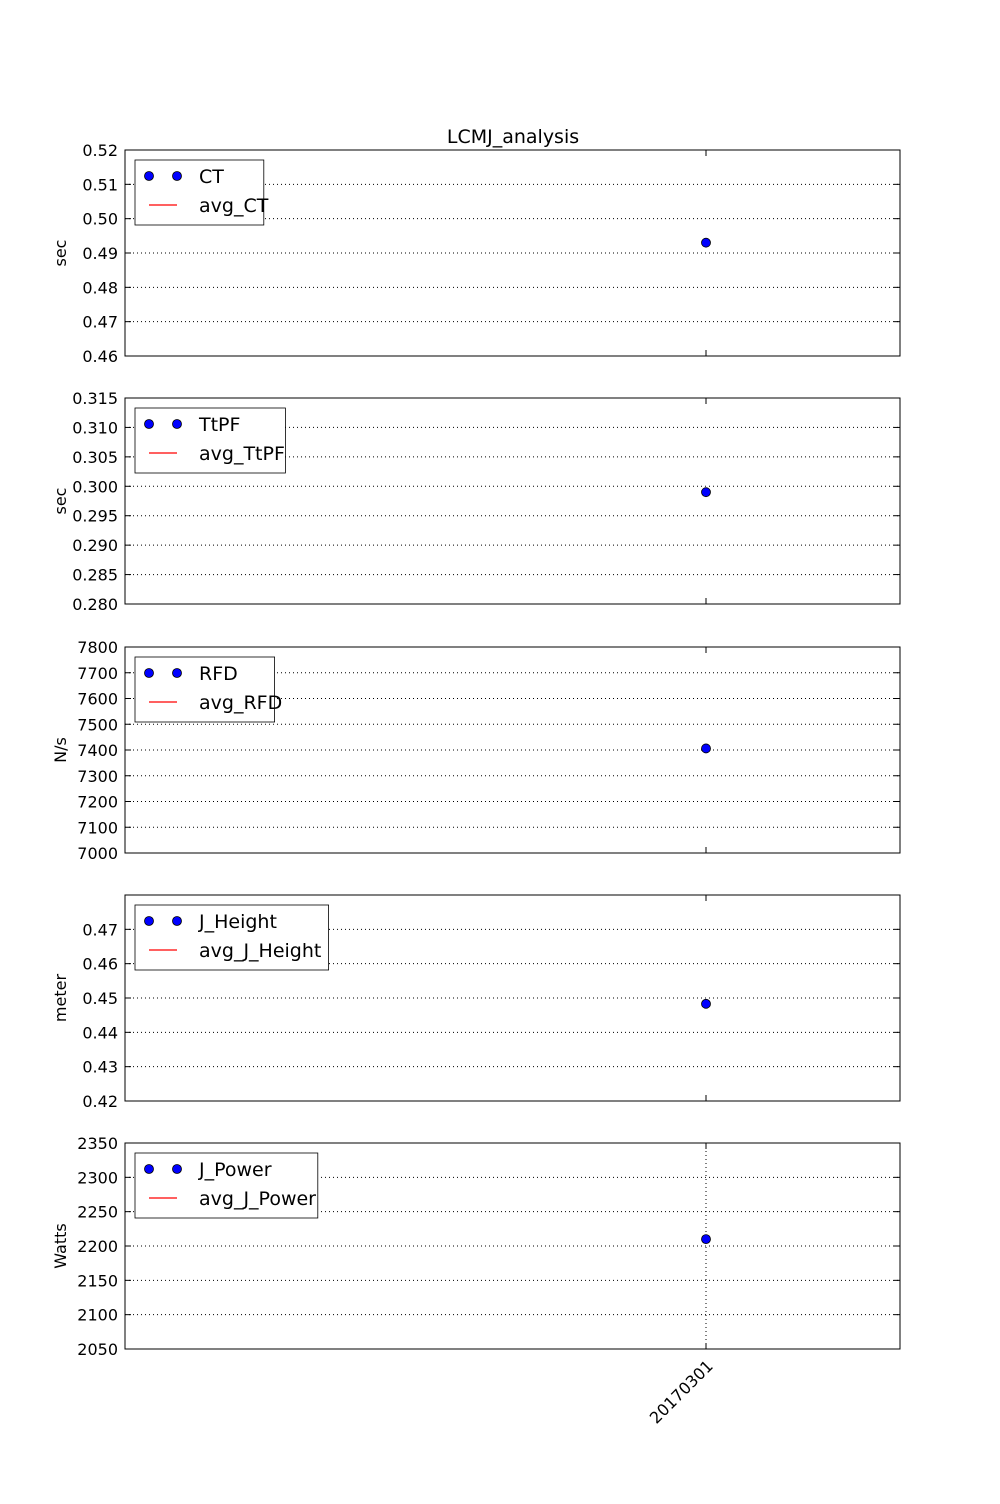 The width and height of the screenshot is (1000, 1504). Describe the element at coordinates (60, 750) in the screenshot. I see `y-axis-label: N/s` at that location.